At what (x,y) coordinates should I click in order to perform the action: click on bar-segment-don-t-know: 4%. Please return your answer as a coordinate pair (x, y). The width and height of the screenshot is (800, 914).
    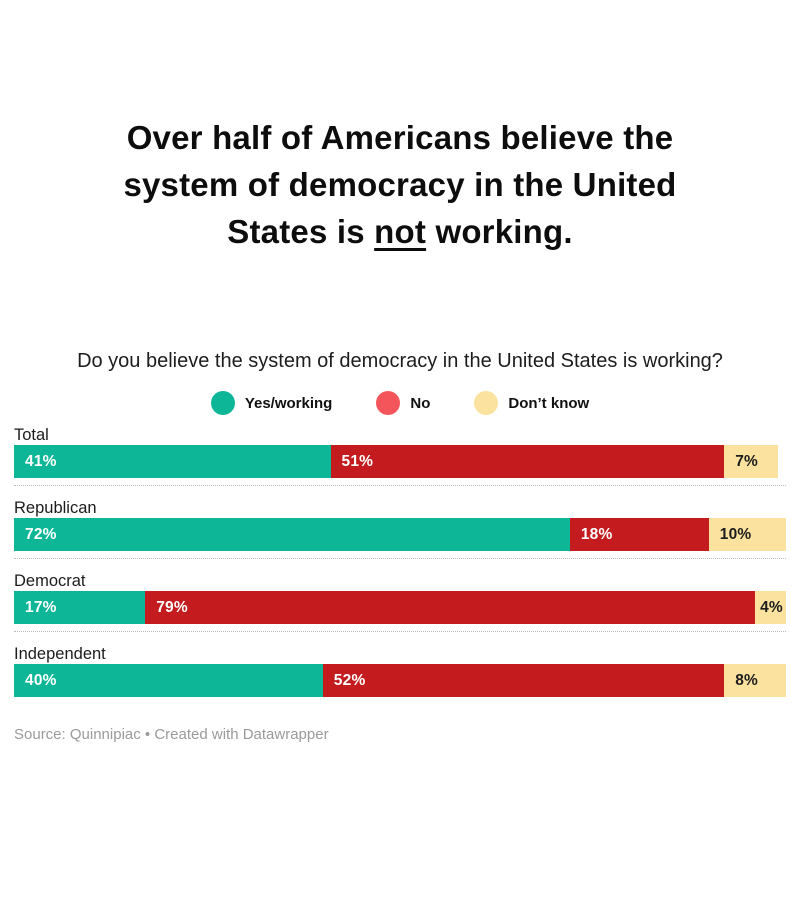
    Looking at the image, I should click on (770, 607).